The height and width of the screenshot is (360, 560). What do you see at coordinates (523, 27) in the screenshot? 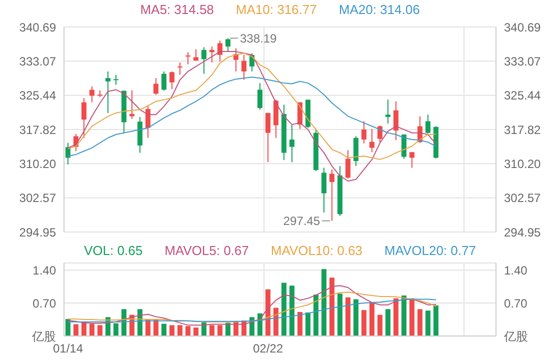
I see `y2-tick-label: 340.69` at bounding box center [523, 27].